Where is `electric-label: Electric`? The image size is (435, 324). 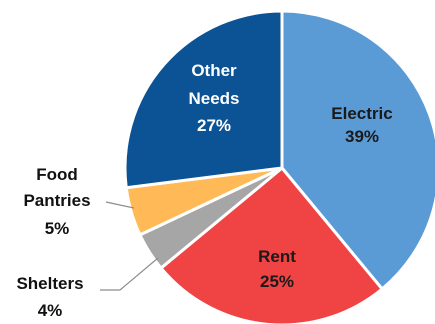 electric-label: Electric is located at coordinates (361, 113).